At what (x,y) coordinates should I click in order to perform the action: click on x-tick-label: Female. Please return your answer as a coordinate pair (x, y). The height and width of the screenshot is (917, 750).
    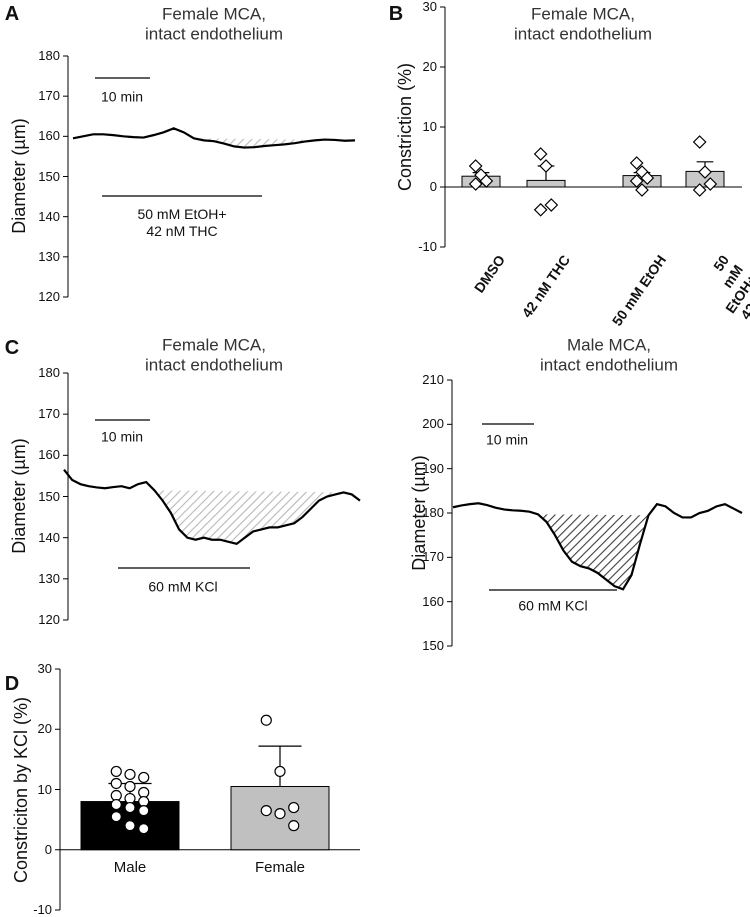
    Looking at the image, I should click on (280, 867).